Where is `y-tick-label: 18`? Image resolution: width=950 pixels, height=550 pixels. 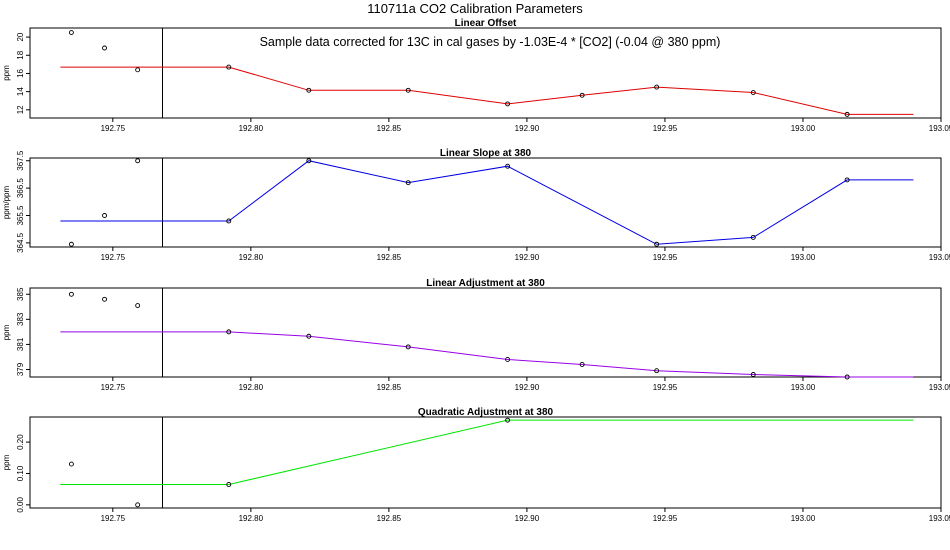 y-tick-label: 18 is located at coordinates (20, 54).